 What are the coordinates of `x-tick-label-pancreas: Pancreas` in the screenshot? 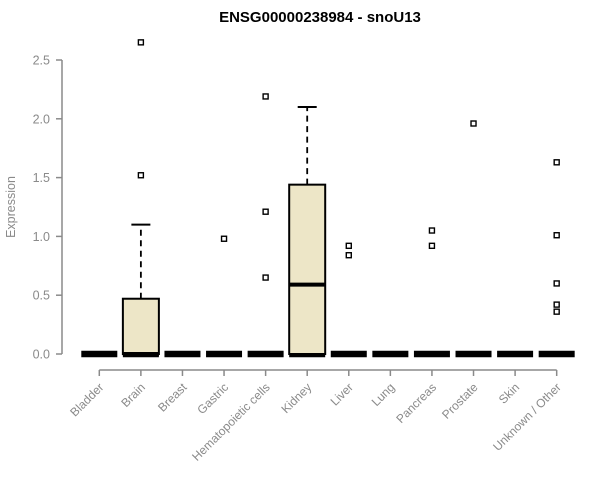 It's located at (416, 403).